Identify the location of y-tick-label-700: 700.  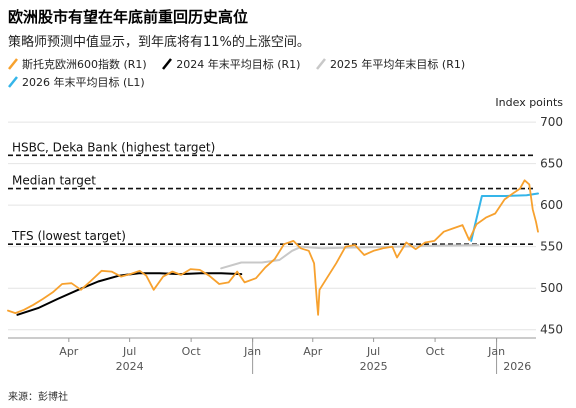
(551, 122).